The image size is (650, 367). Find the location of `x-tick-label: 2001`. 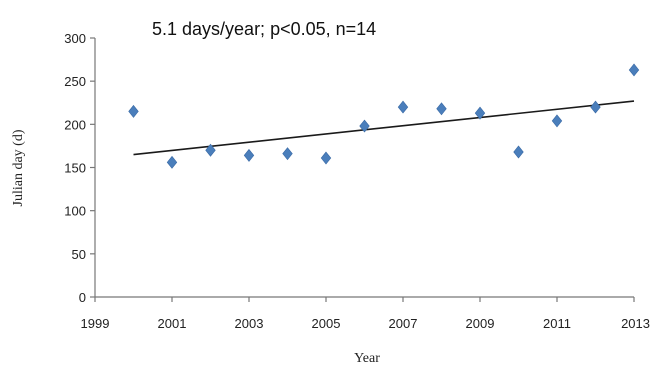

x-tick-label: 2001 is located at coordinates (172, 323).